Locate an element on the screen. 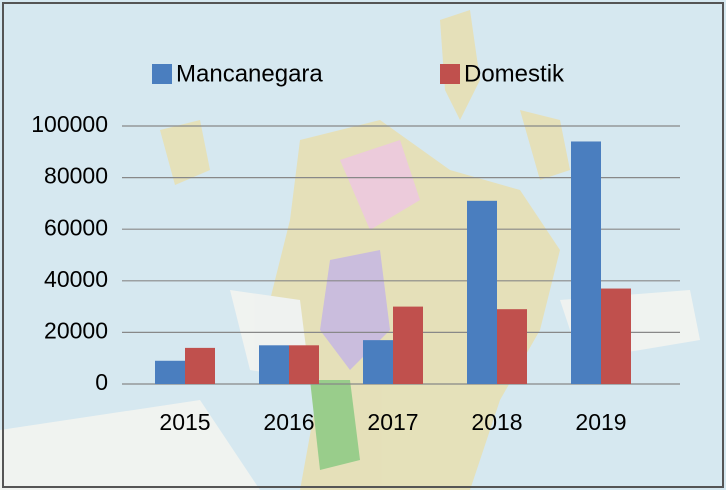 The height and width of the screenshot is (490, 726). x-tick-label: 2017 is located at coordinates (392, 422).